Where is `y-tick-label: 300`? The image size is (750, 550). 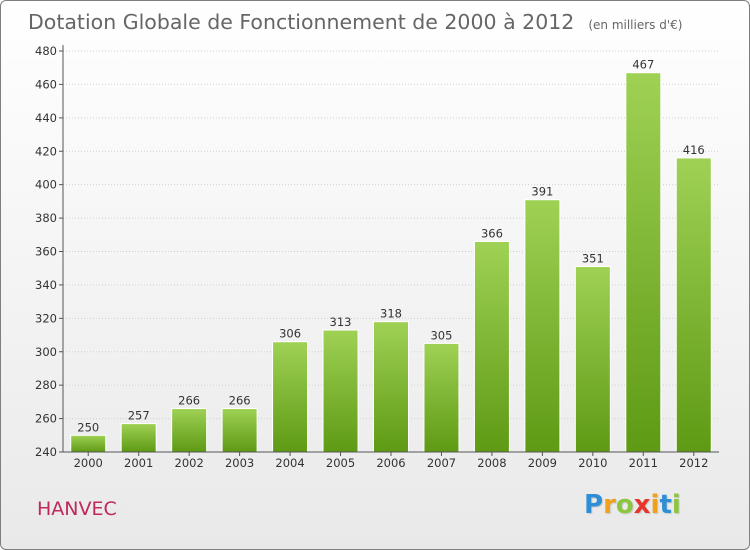 y-tick-label: 300 is located at coordinates (46, 352).